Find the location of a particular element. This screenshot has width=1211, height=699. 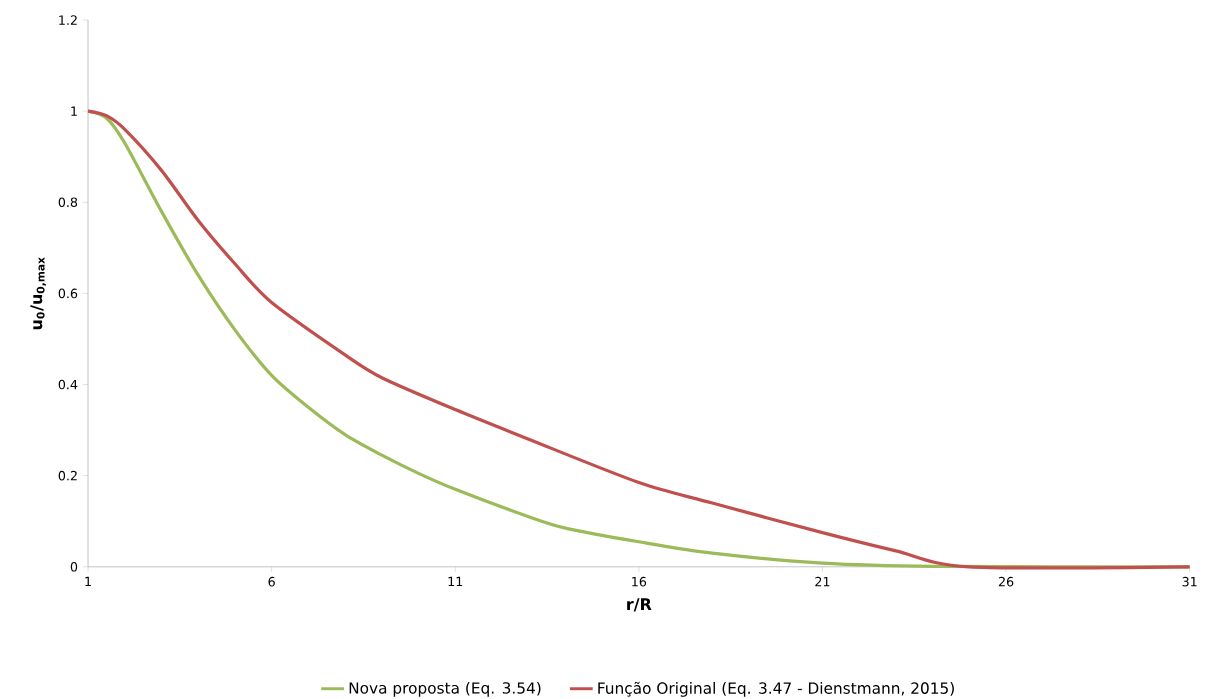

x-axis-title: r/R is located at coordinates (639, 605).